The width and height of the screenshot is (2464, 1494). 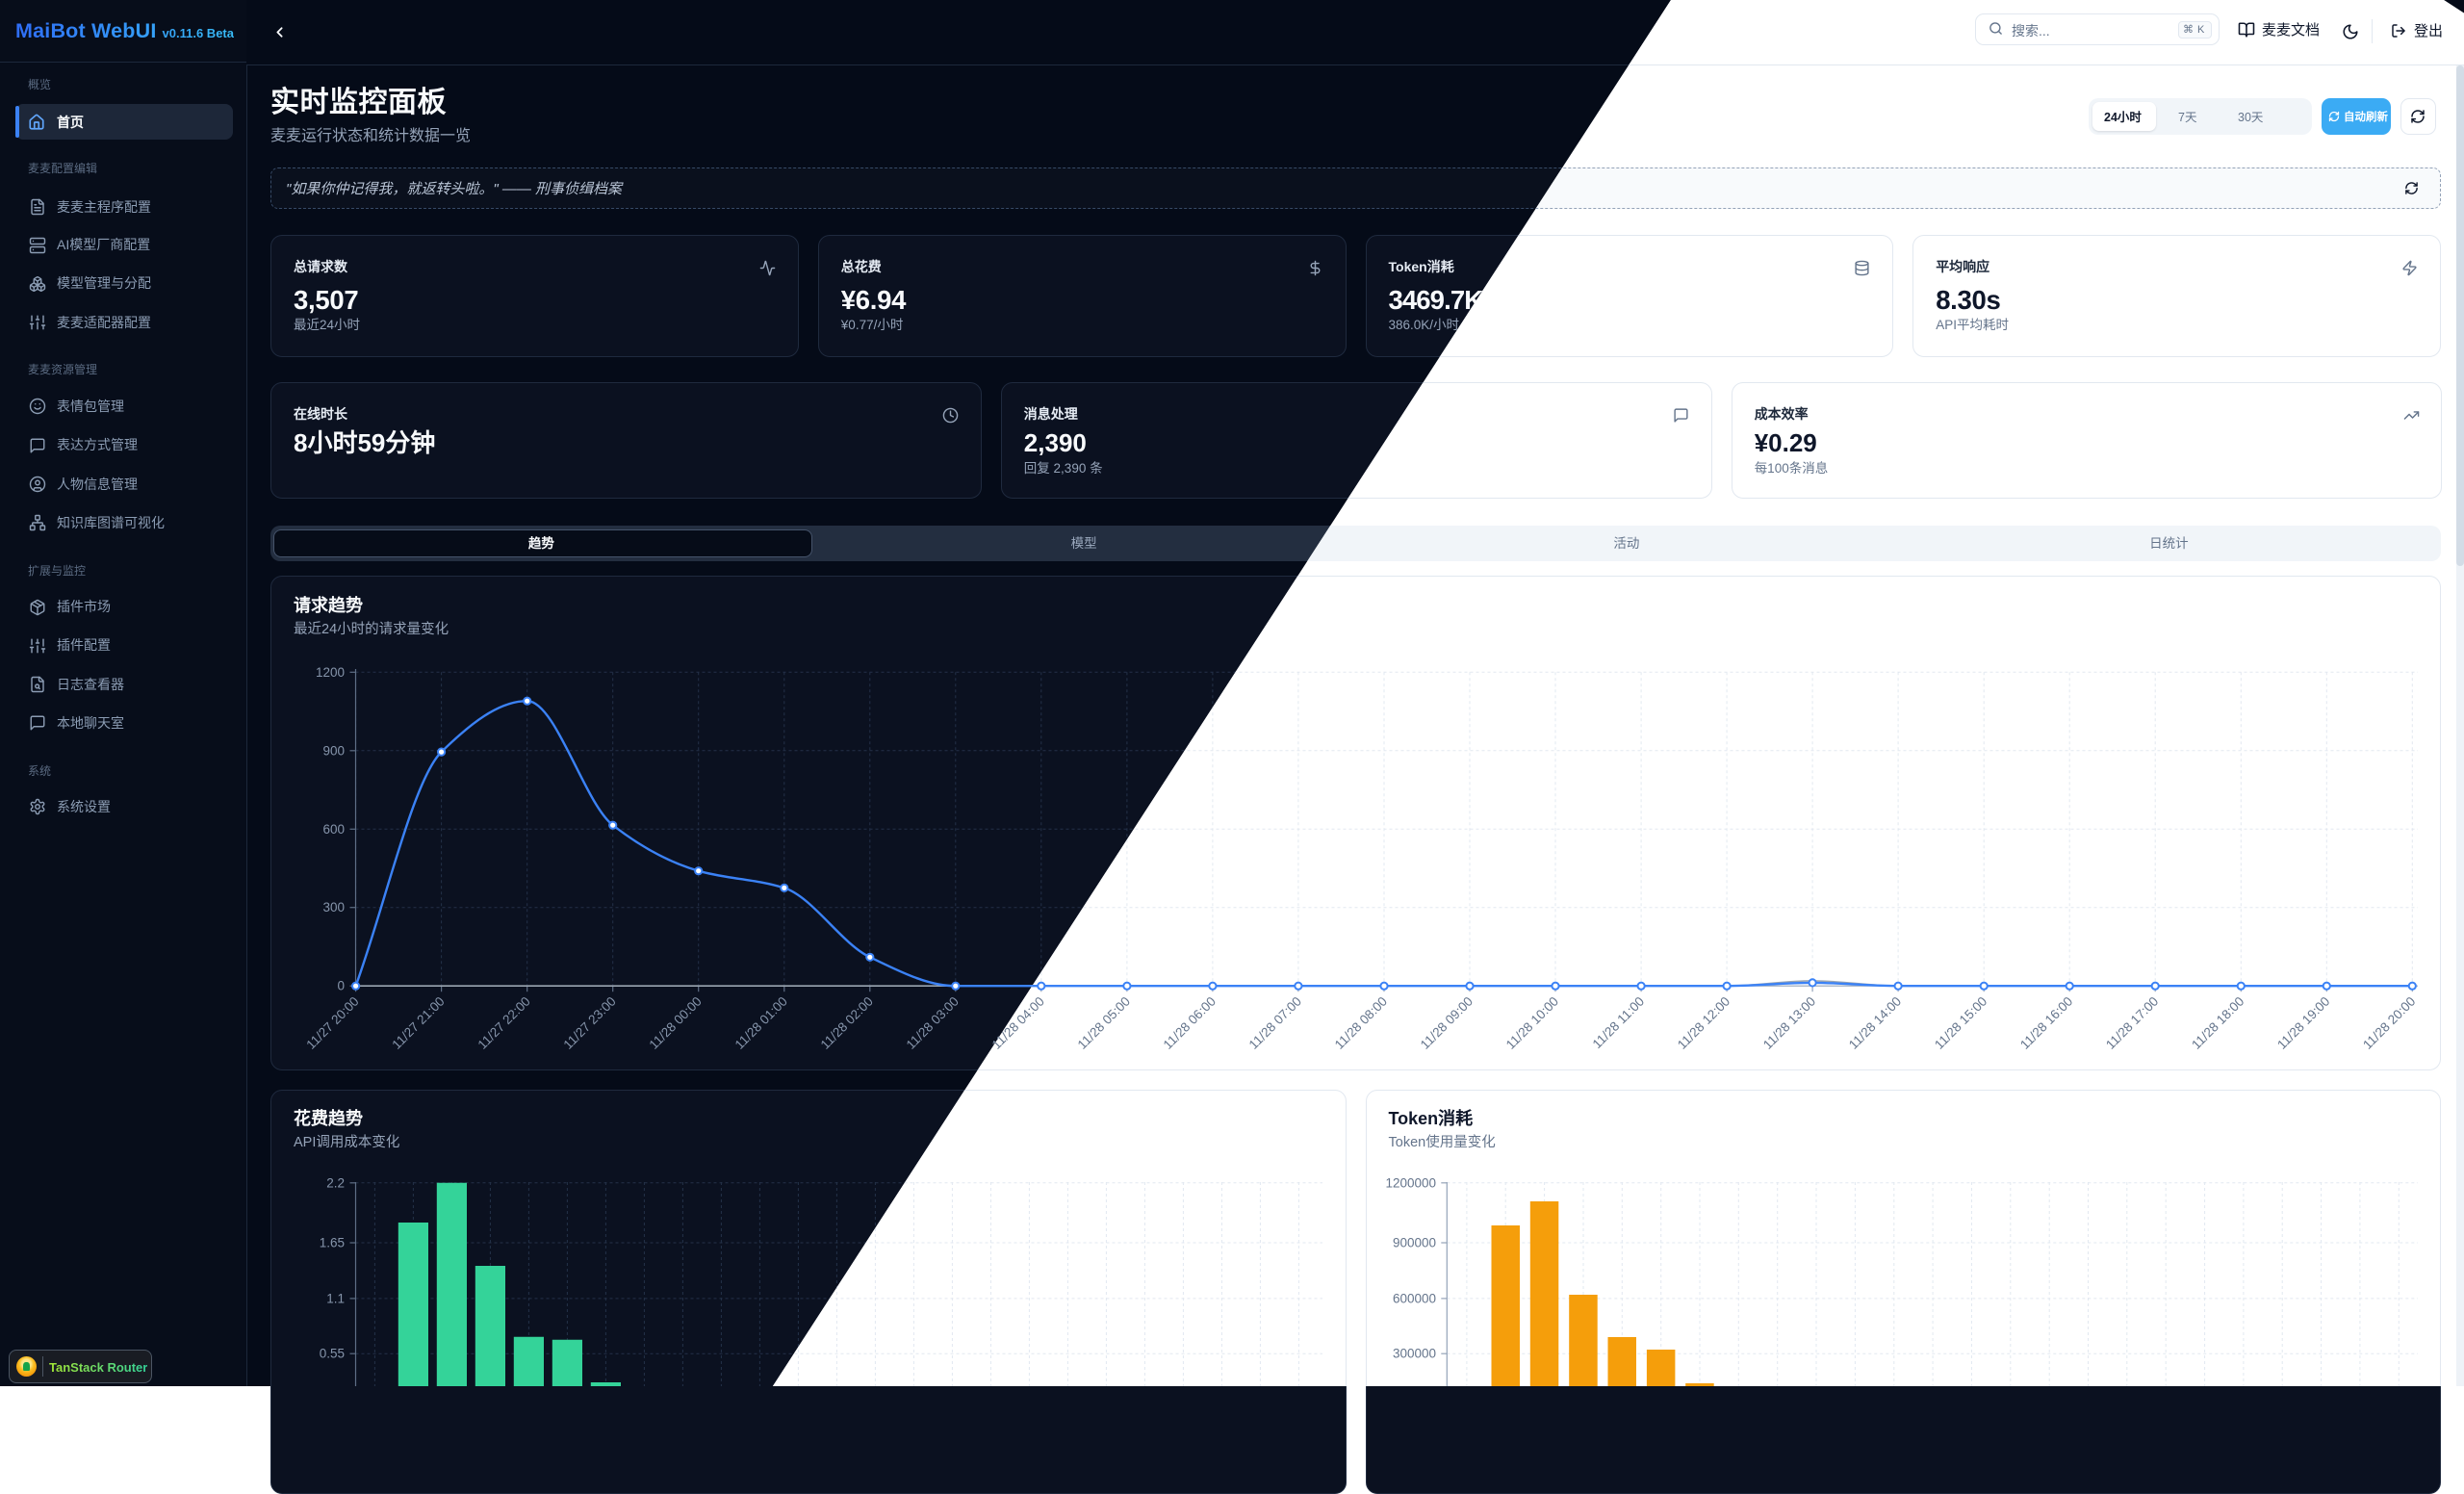 I want to click on svg-text: 1.1, so click(x=335, y=1298).